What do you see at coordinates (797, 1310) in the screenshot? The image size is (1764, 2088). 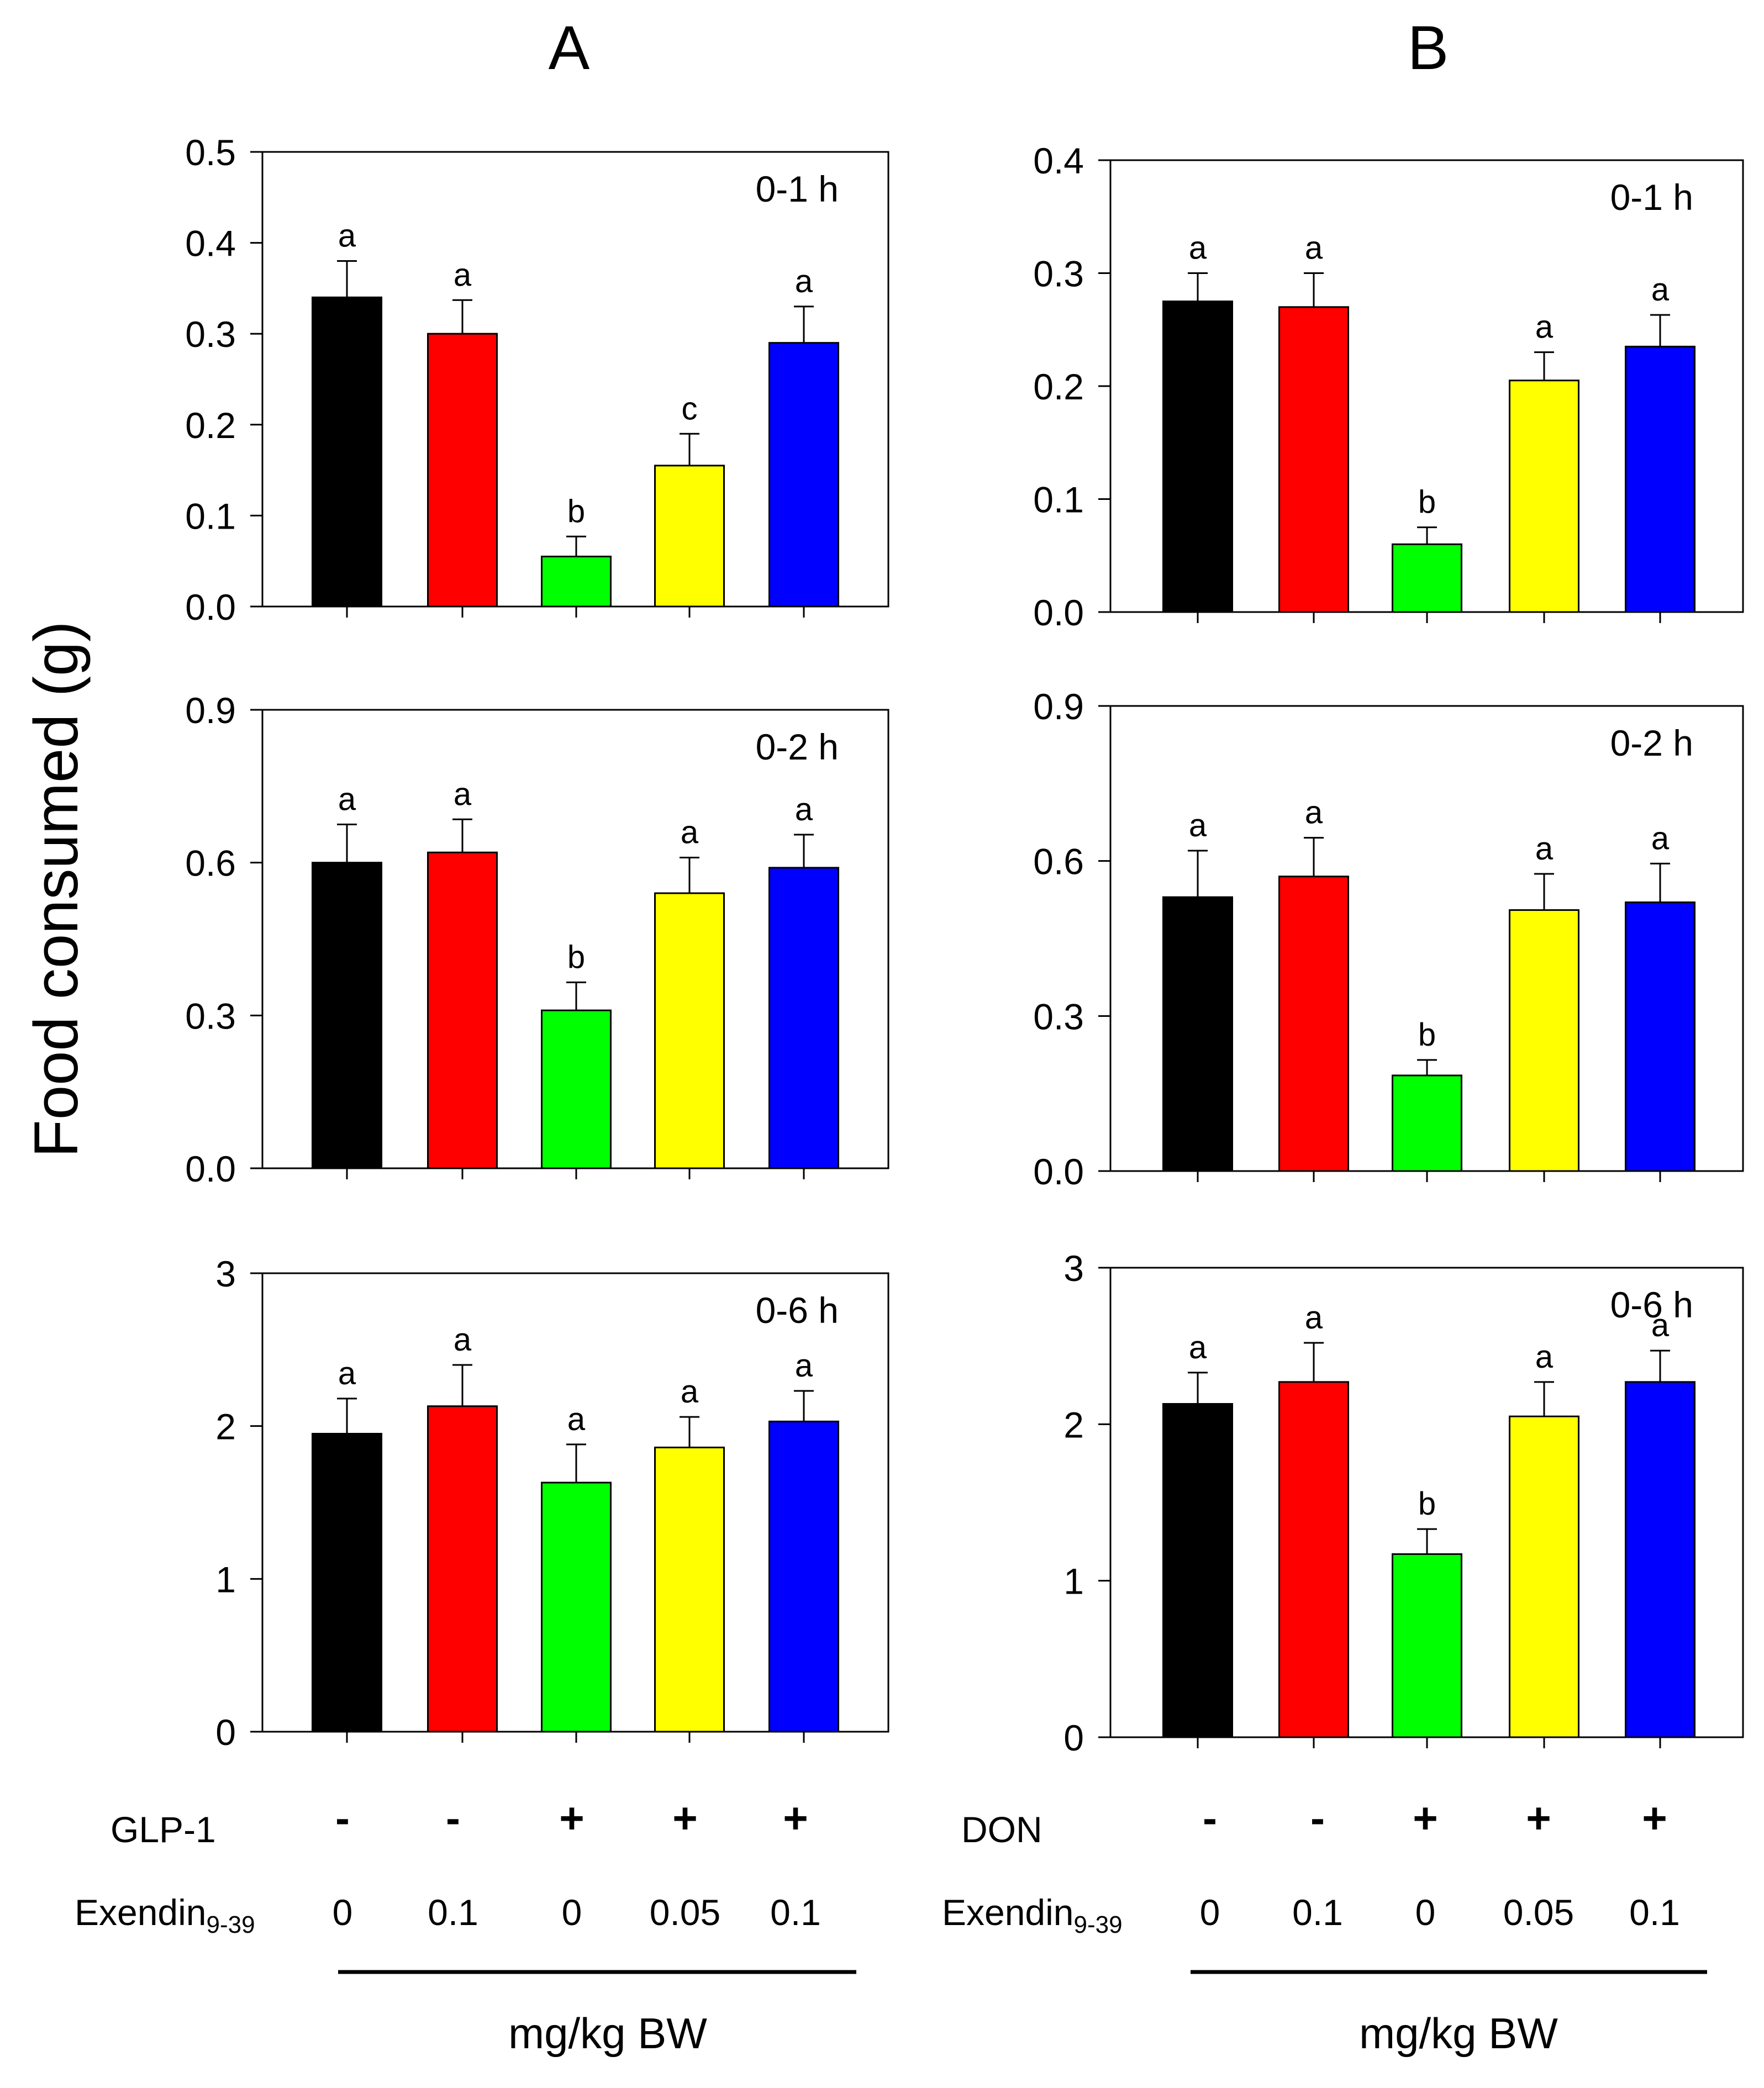 I see `period-label: 0-6 h` at bounding box center [797, 1310].